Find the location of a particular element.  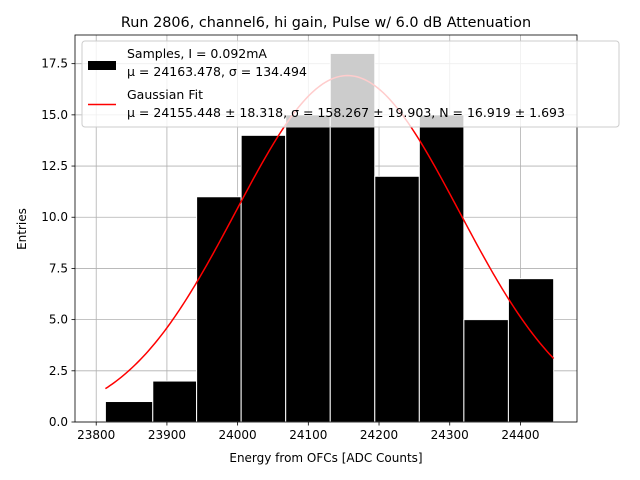

legend-samples-stats: μ = 24163.478, σ = 134.494 is located at coordinates (217, 71).